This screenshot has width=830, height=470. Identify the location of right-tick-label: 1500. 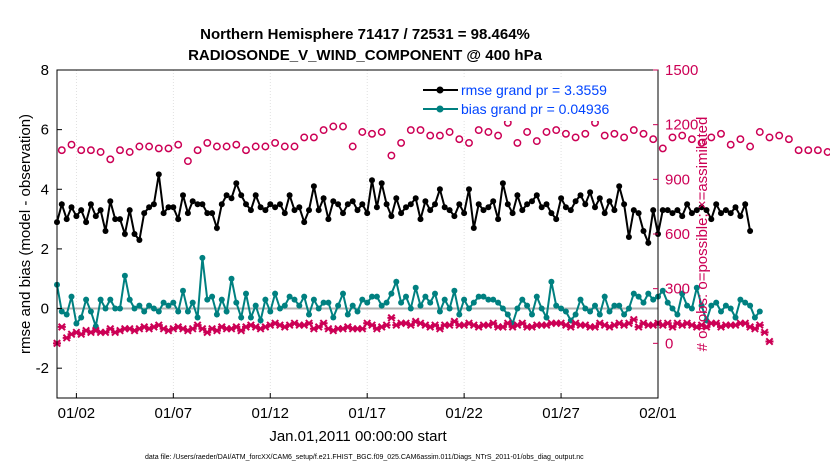
(681, 70).